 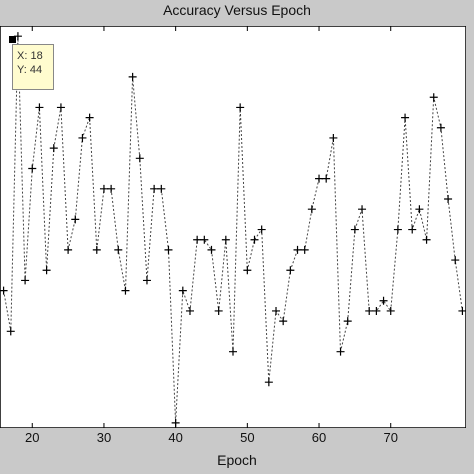 I want to click on x-axis-label: Epoch, so click(x=237, y=460).